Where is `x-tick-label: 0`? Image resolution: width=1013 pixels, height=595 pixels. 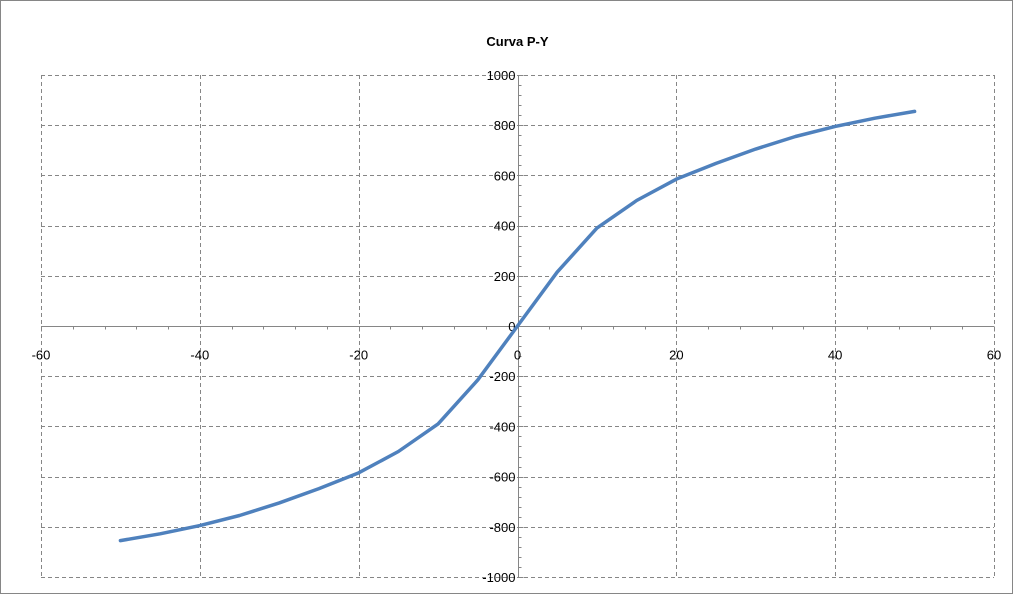 x-tick-label: 0 is located at coordinates (517, 355).